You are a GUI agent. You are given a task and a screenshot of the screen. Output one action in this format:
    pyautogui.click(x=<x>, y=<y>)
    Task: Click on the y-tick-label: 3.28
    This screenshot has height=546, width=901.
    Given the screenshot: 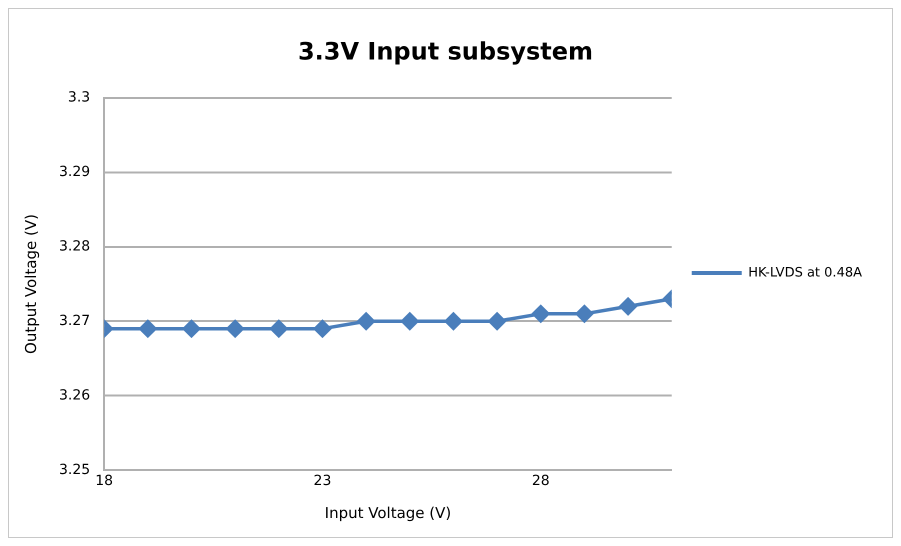 What is the action you would take?
    pyautogui.click(x=74, y=246)
    